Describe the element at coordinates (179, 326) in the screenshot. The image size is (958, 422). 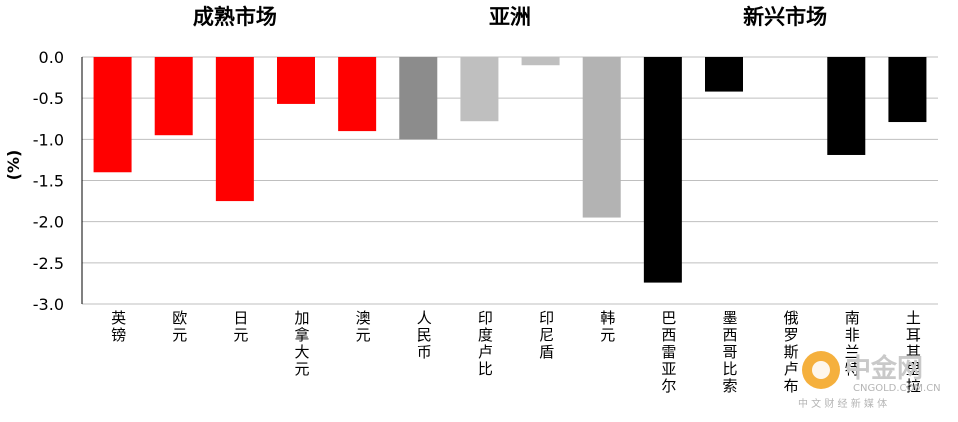
I see `category-label: 欧元` at that location.